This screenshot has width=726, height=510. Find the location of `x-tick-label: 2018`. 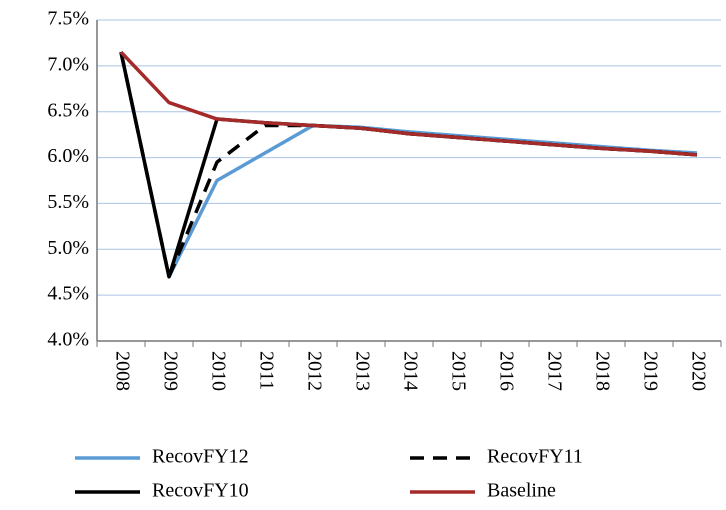

x-tick-label: 2018 is located at coordinates (602, 371).